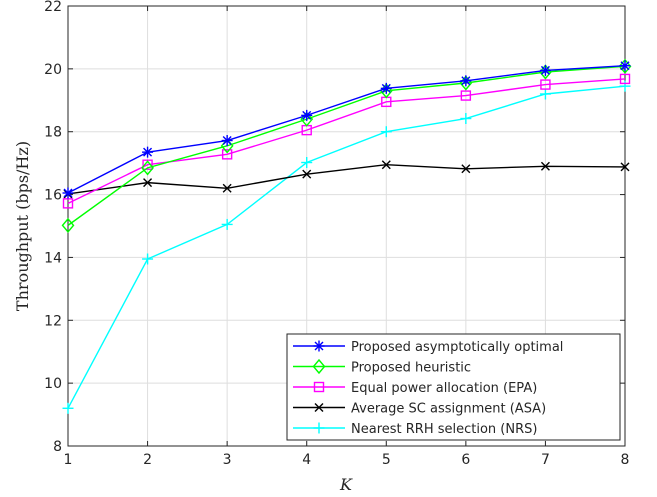  I want to click on x-axis-label: K, so click(346, 484).